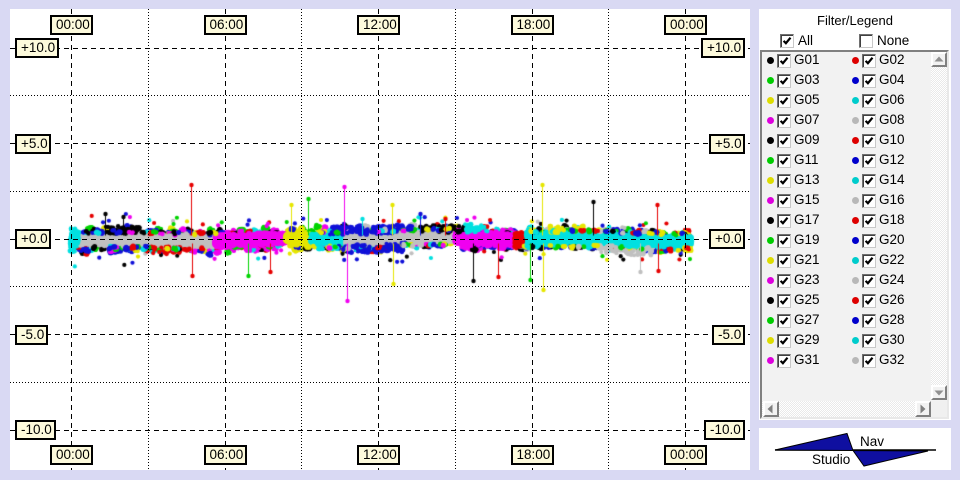 This screenshot has width=960, height=480. What do you see at coordinates (831, 459) in the screenshot?
I see `svg-text: Studio` at bounding box center [831, 459].